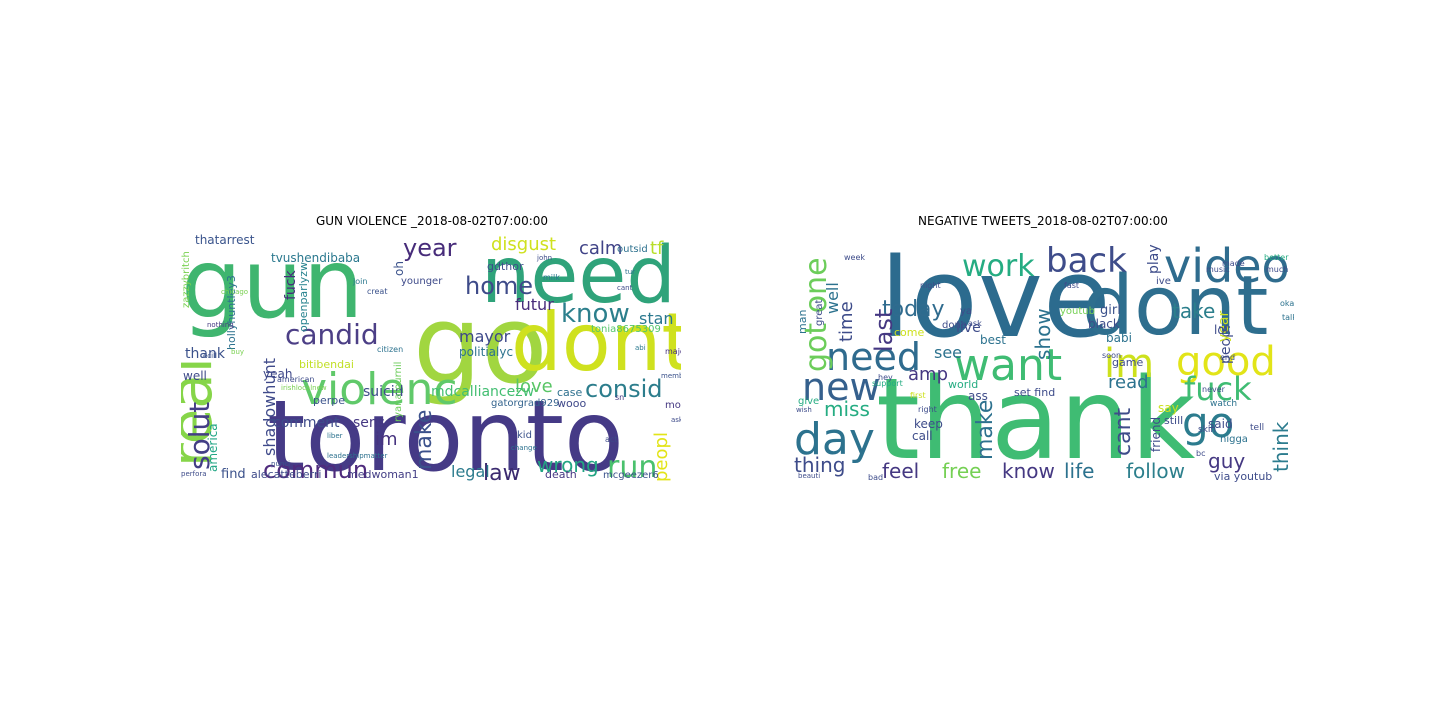 This screenshot has height=720, width=1440. I want to click on word-find: find, so click(233, 474).